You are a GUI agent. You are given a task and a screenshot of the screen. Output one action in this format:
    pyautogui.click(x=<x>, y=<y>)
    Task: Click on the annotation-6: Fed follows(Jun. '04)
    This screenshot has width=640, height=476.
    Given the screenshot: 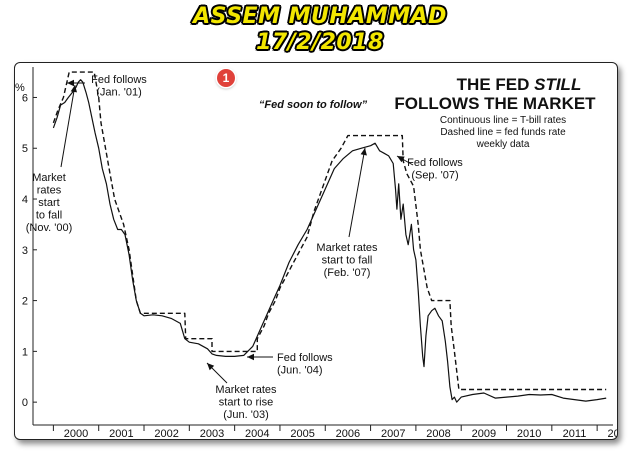 What is the action you would take?
    pyautogui.click(x=290, y=364)
    